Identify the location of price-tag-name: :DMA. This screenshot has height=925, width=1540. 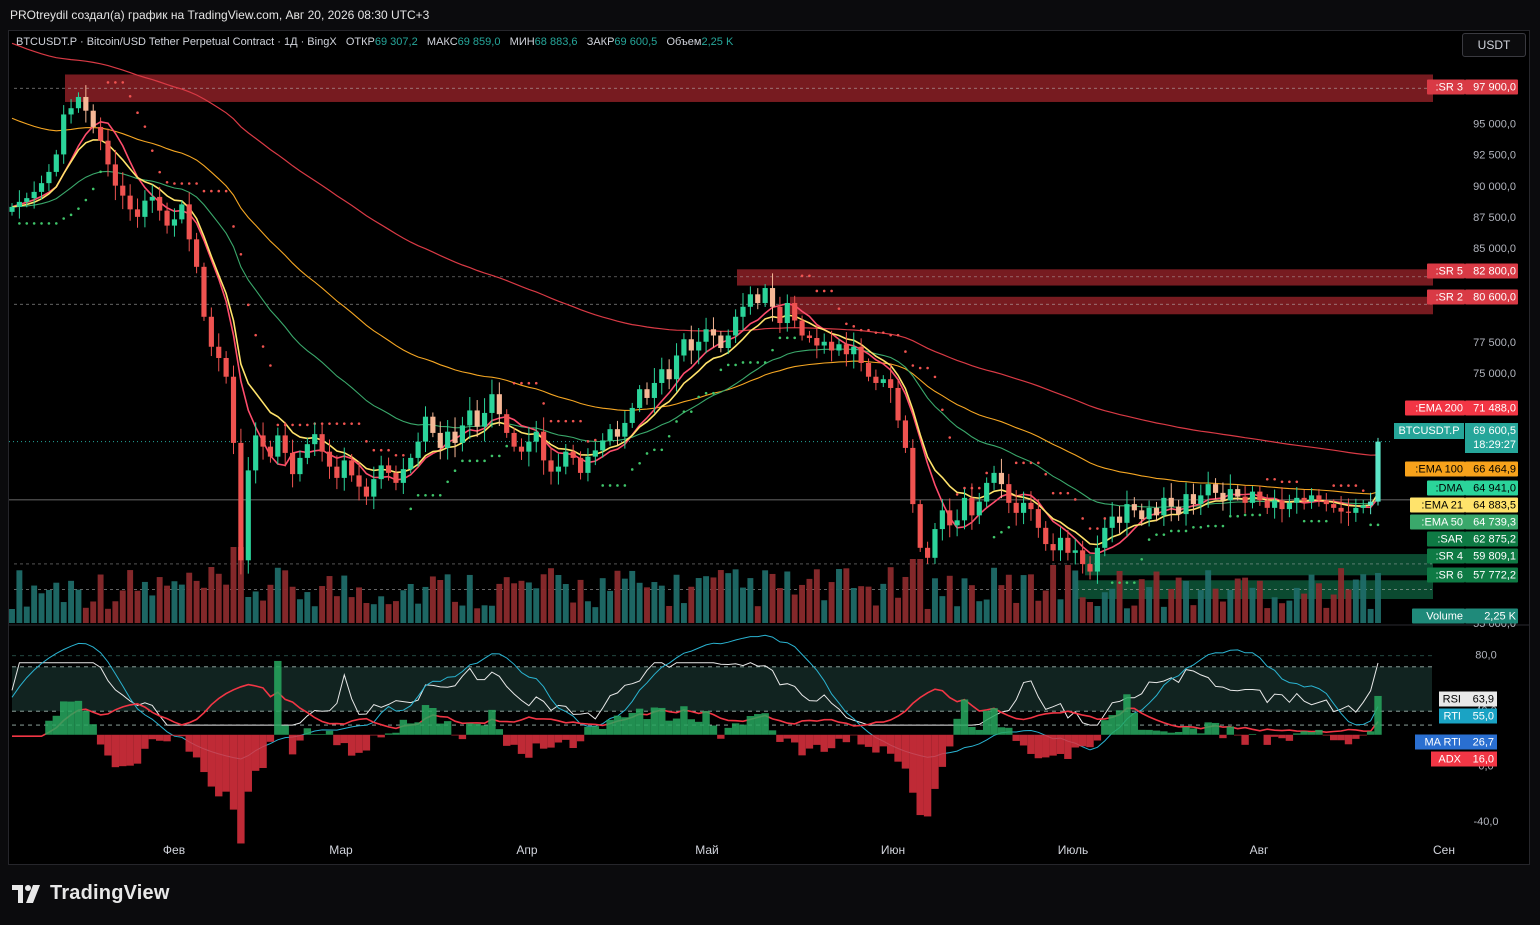
(1450, 488).